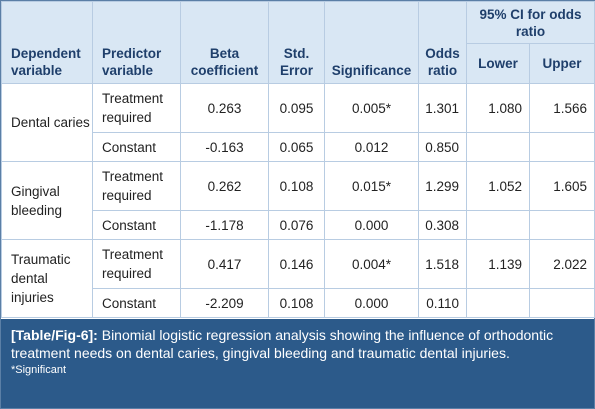 The image size is (595, 409). Describe the element at coordinates (371, 186) in the screenshot. I see `significance-cell: 0.015*` at that location.